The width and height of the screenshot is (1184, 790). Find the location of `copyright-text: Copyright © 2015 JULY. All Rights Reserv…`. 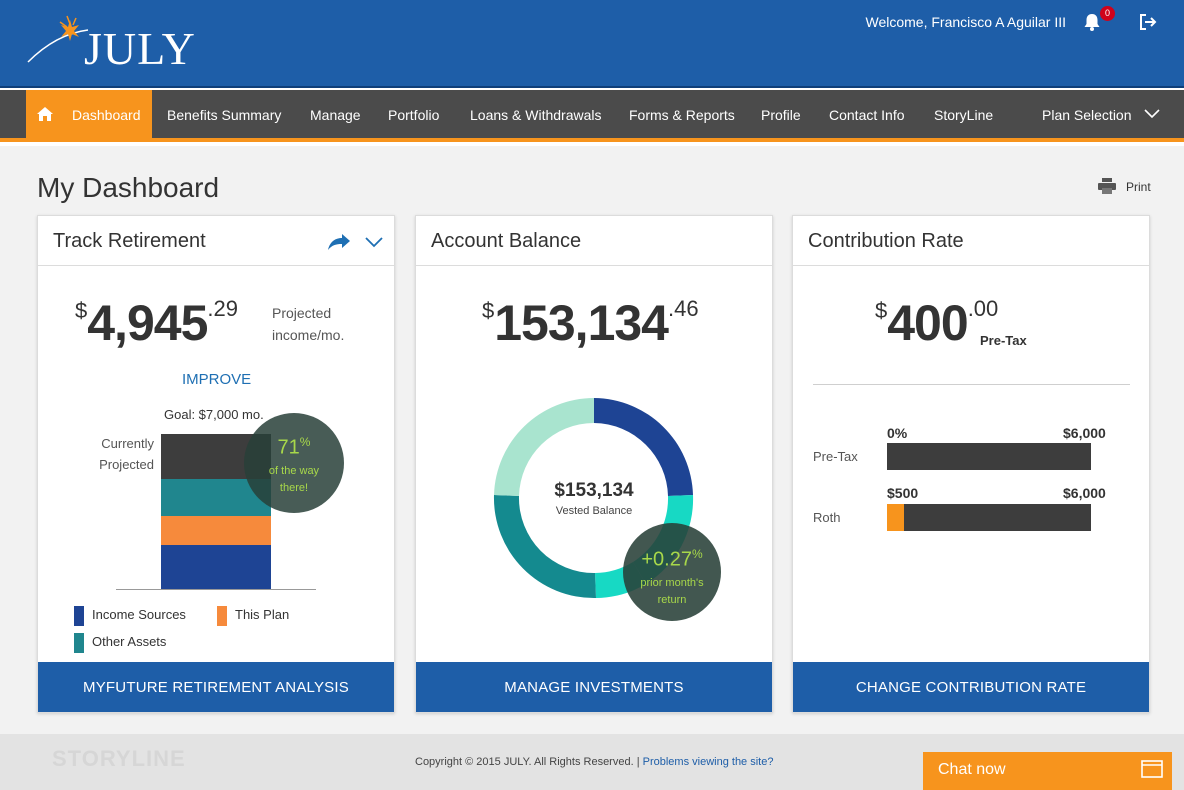

copyright-text: Copyright © 2015 JULY. All Rights Reserv… is located at coordinates (594, 762).